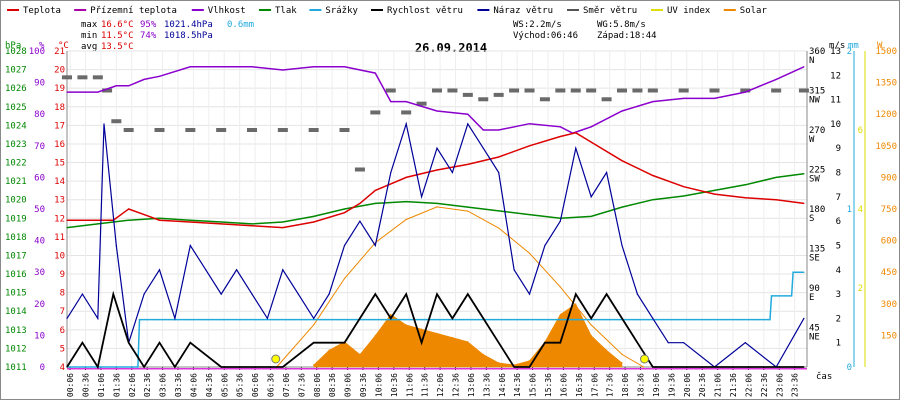  I want to click on direction-tick-dir-6: E, so click(811, 298).